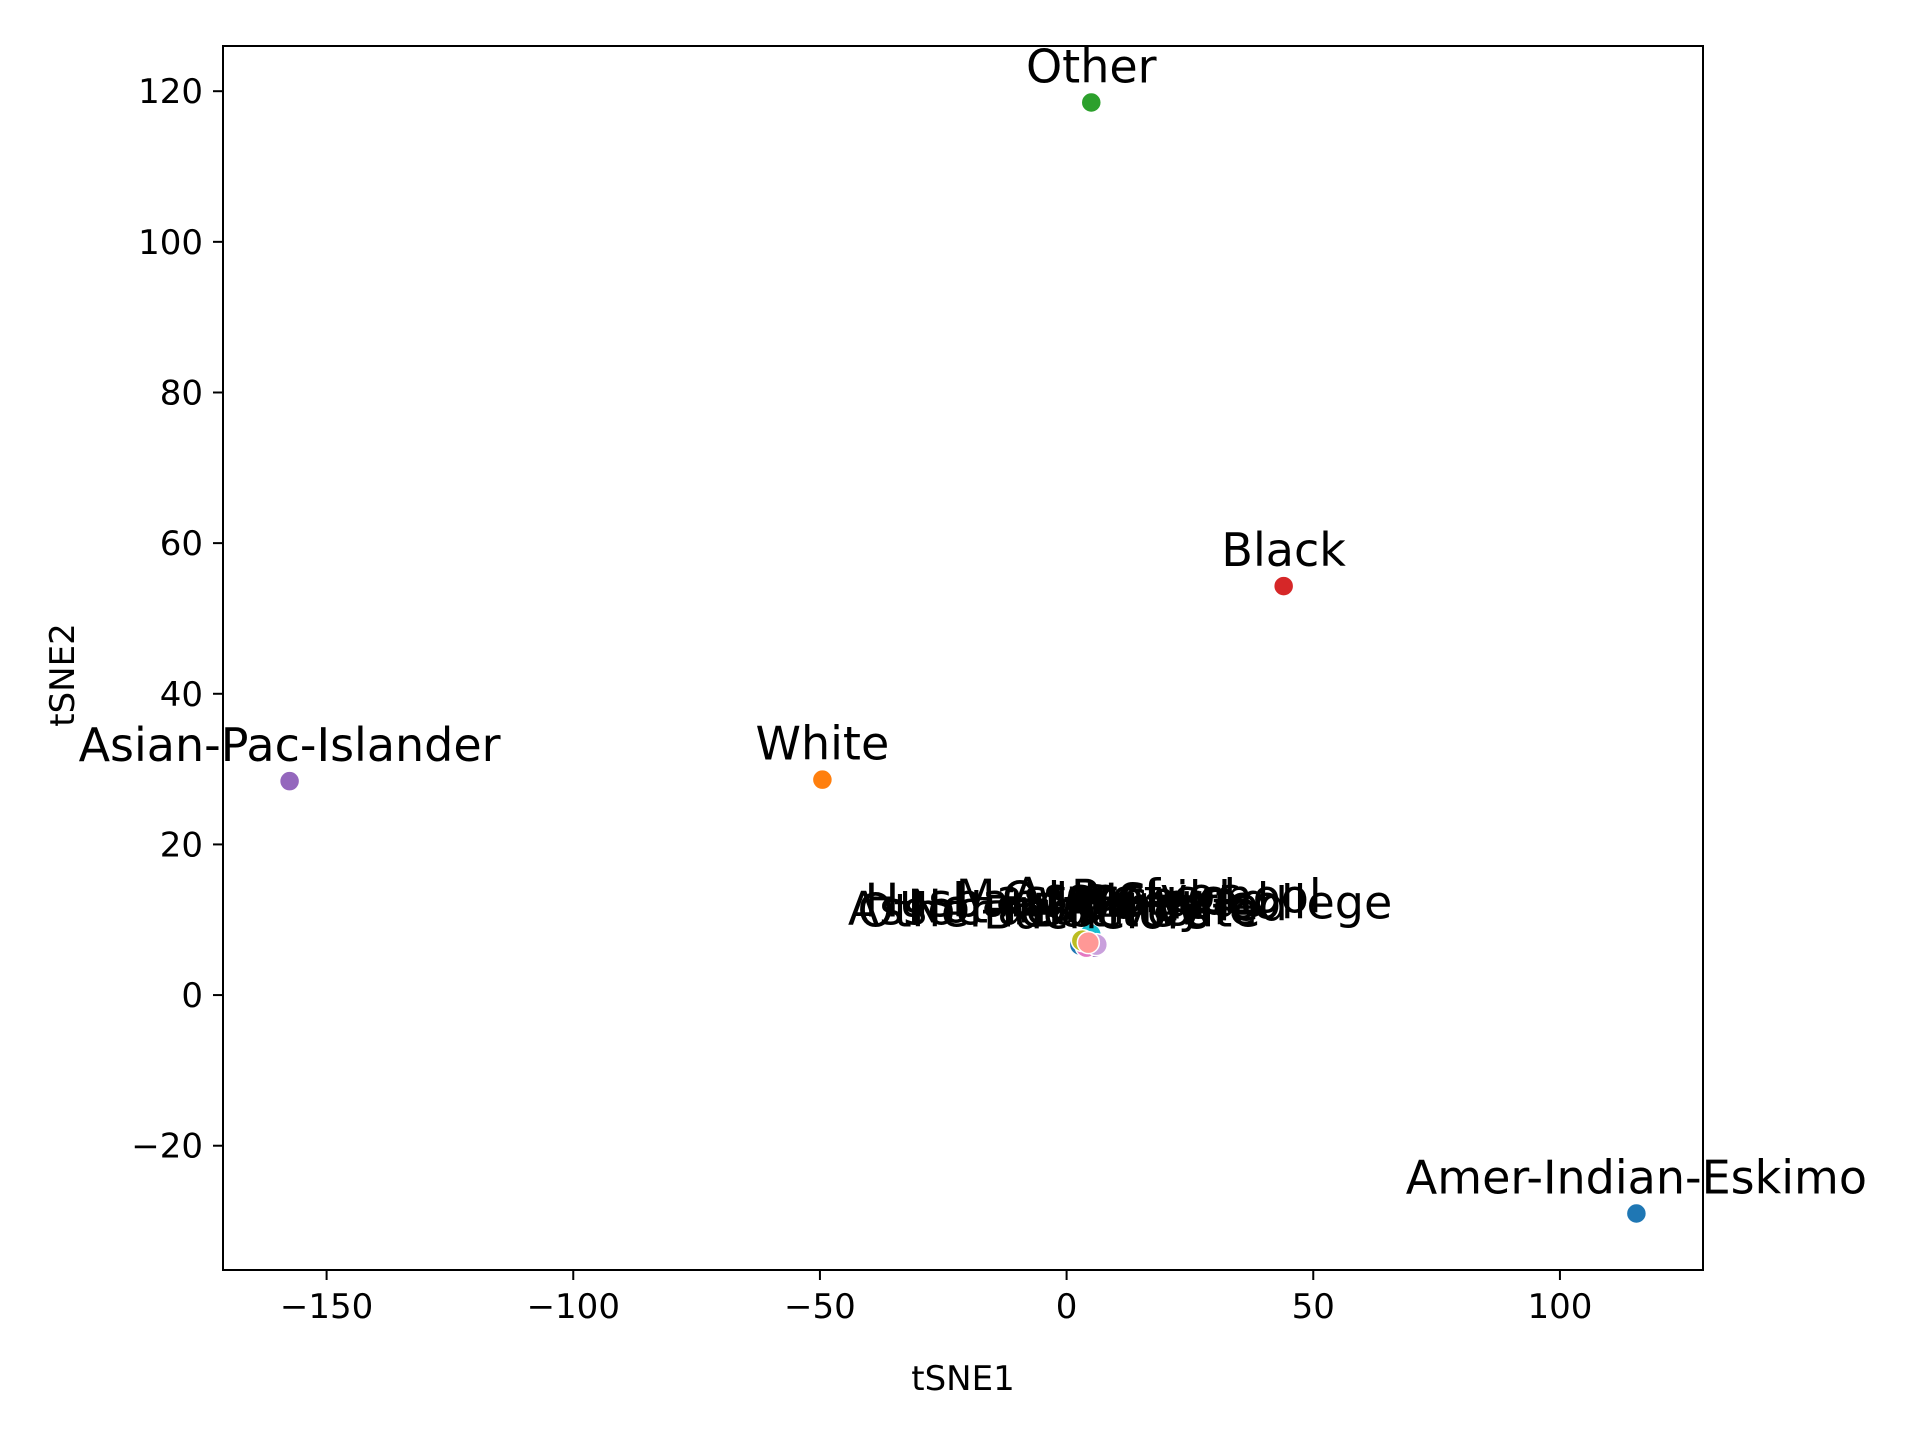 The width and height of the screenshot is (1920, 1440). I want to click on cluster-point-label: HS-grad, so click(1176, 901).